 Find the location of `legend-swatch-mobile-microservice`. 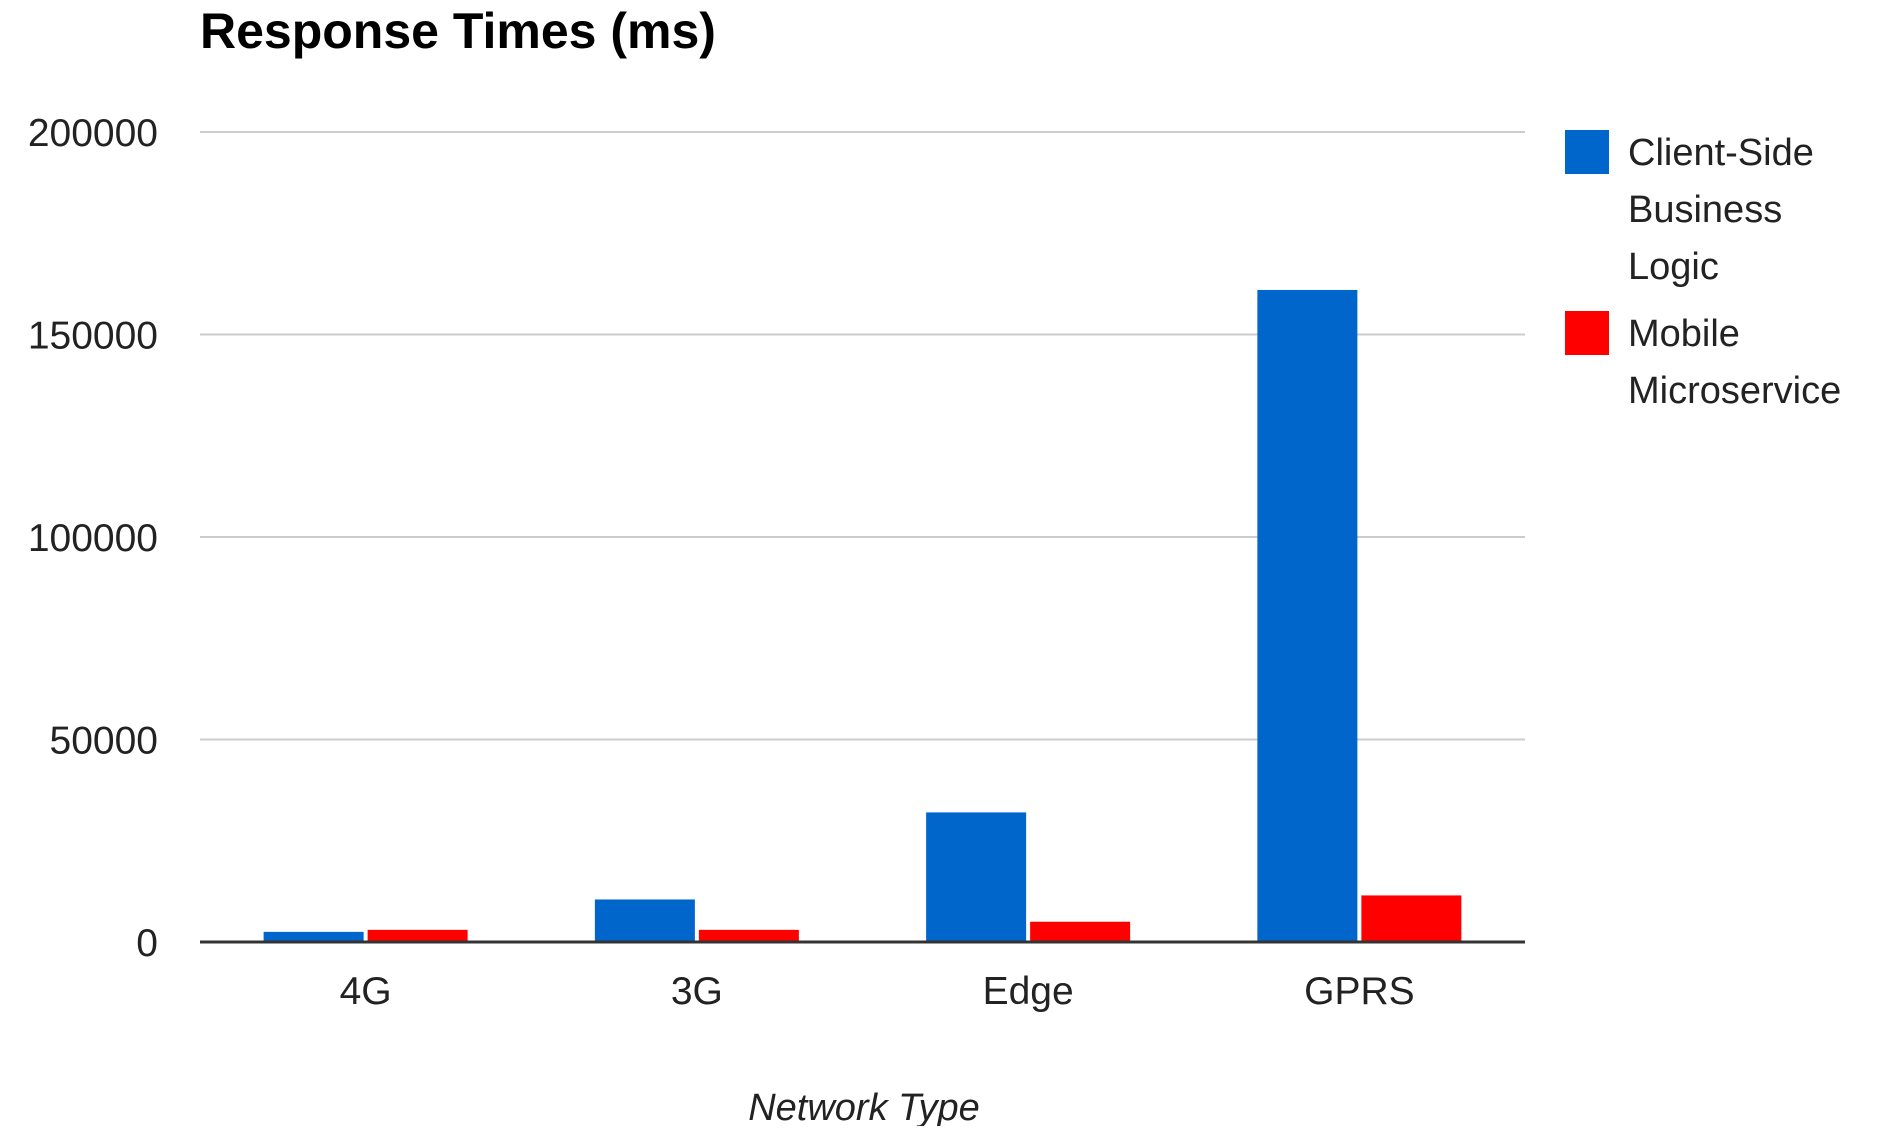

legend-swatch-mobile-microservice is located at coordinates (1587, 333).